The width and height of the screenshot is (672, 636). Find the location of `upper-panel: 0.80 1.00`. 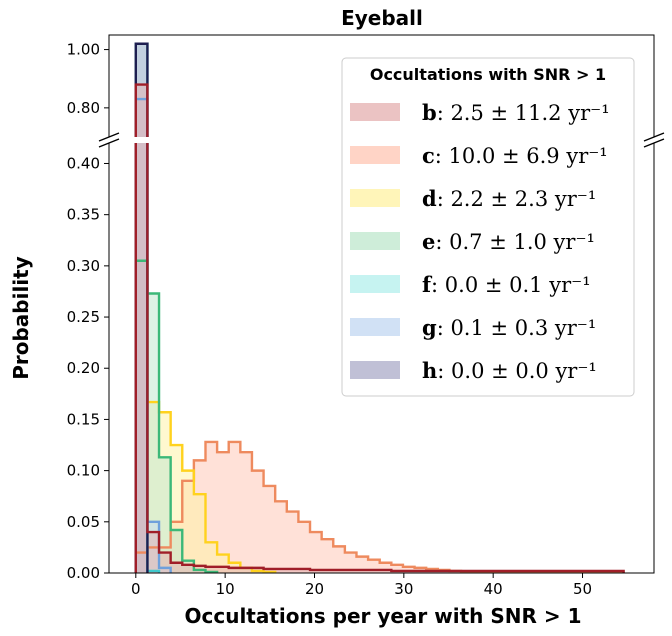

upper-panel: 0.80 1.00 is located at coordinates (361, 85).